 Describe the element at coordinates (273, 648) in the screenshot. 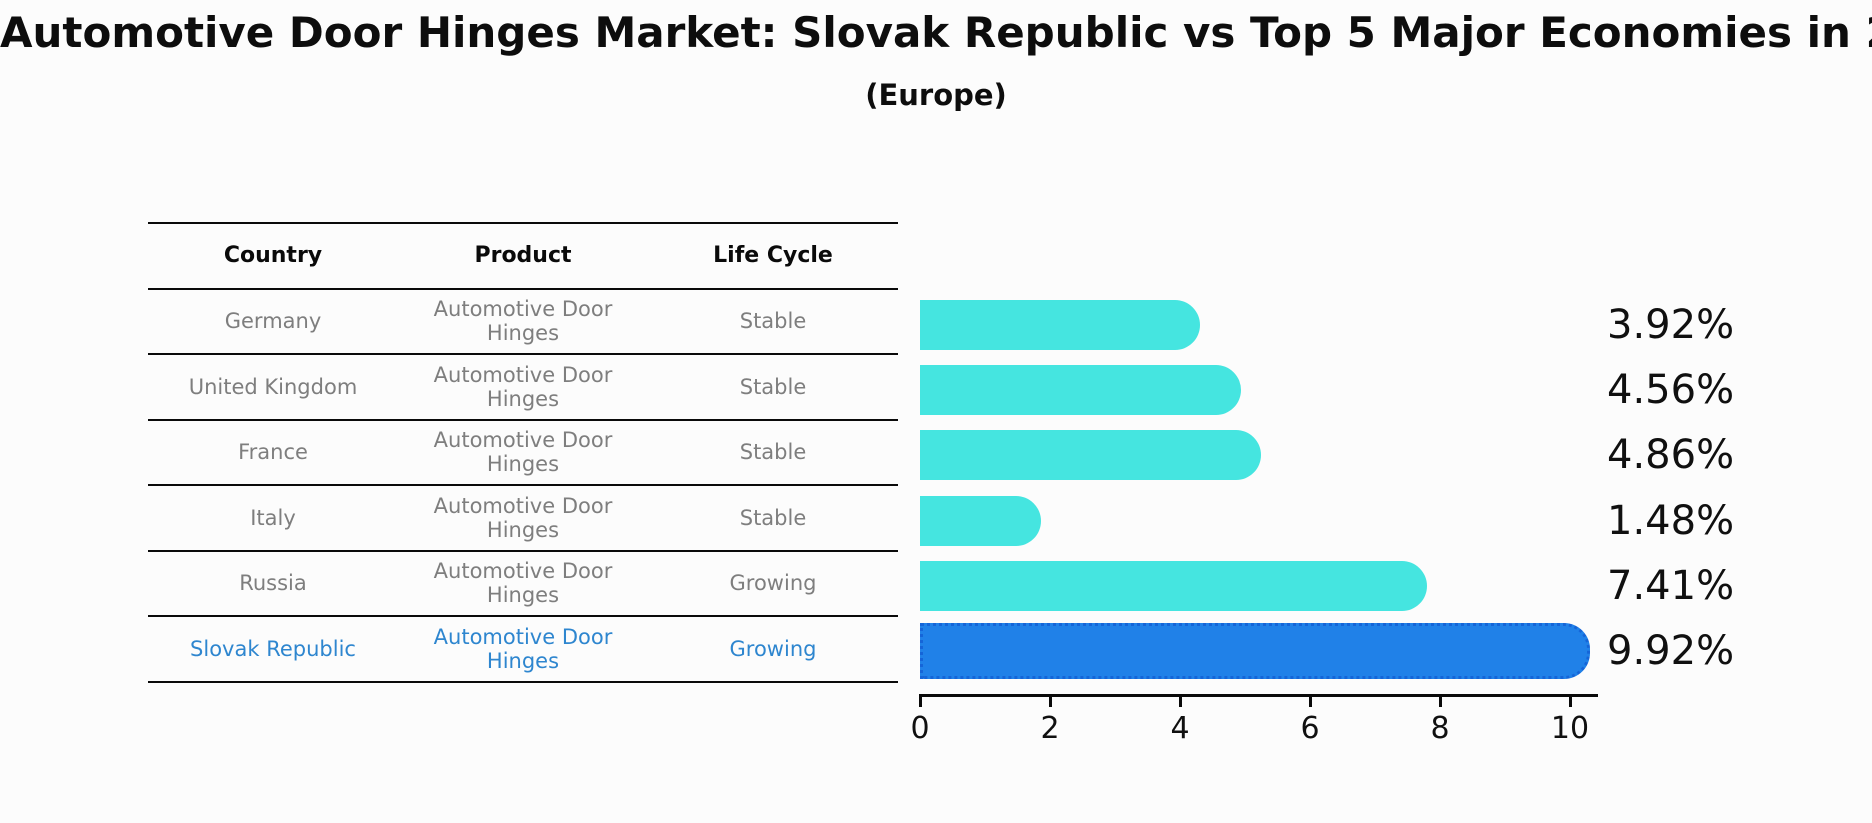

I see `cell-country: Slovak Republic` at that location.